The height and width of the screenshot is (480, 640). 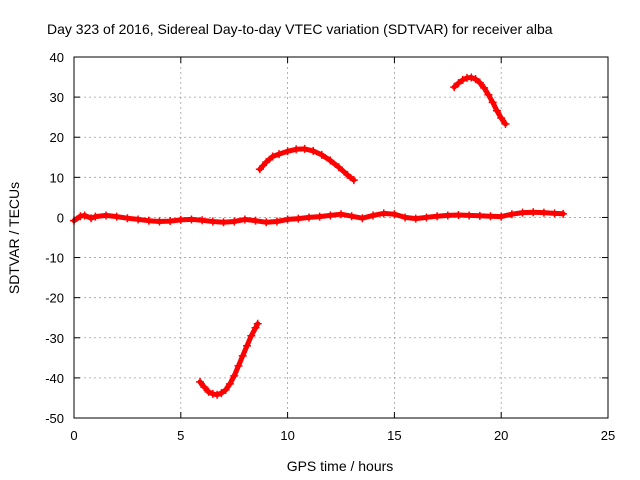 What do you see at coordinates (57, 97) in the screenshot?
I see `y-tick-label: 30` at bounding box center [57, 97].